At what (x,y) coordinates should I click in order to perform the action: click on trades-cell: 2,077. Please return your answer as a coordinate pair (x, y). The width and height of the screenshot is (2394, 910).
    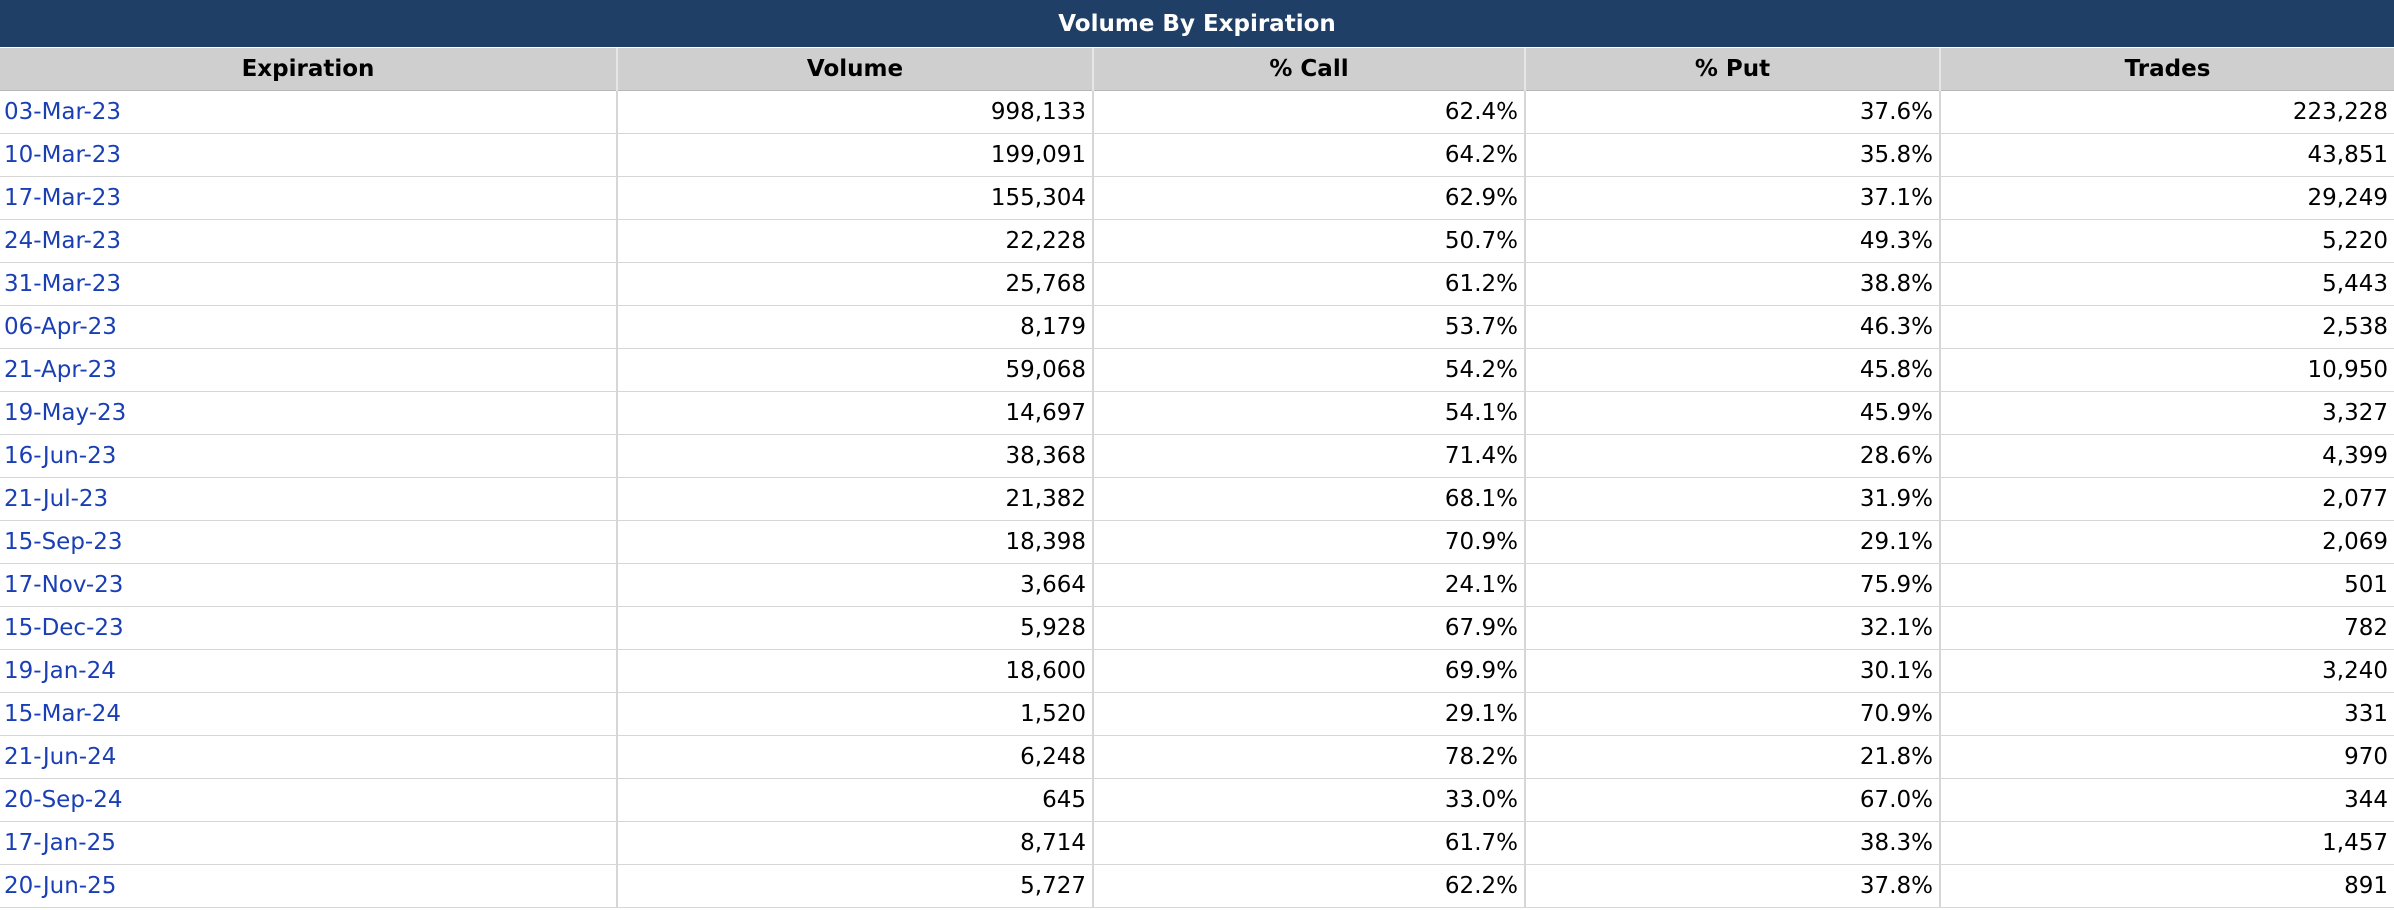
    Looking at the image, I should click on (2167, 499).